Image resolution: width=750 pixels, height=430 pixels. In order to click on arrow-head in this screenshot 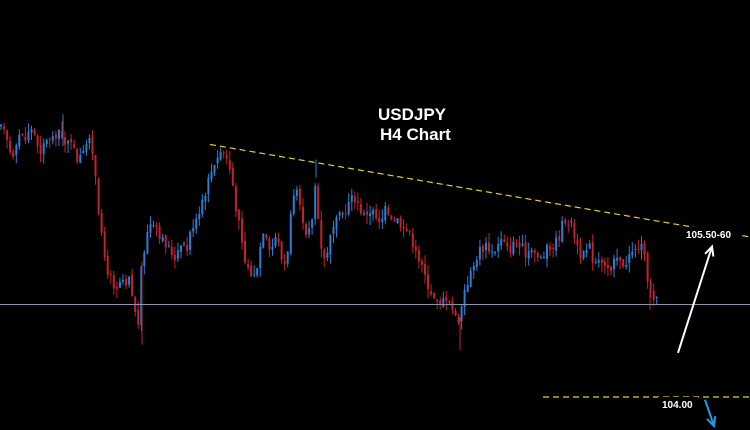, I will do `click(709, 250)`.